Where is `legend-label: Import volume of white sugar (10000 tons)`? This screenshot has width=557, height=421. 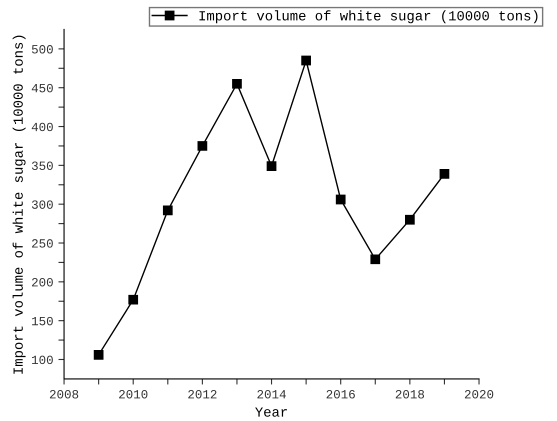
legend-label: Import volume of white sugar (10000 tons) is located at coordinates (368, 17).